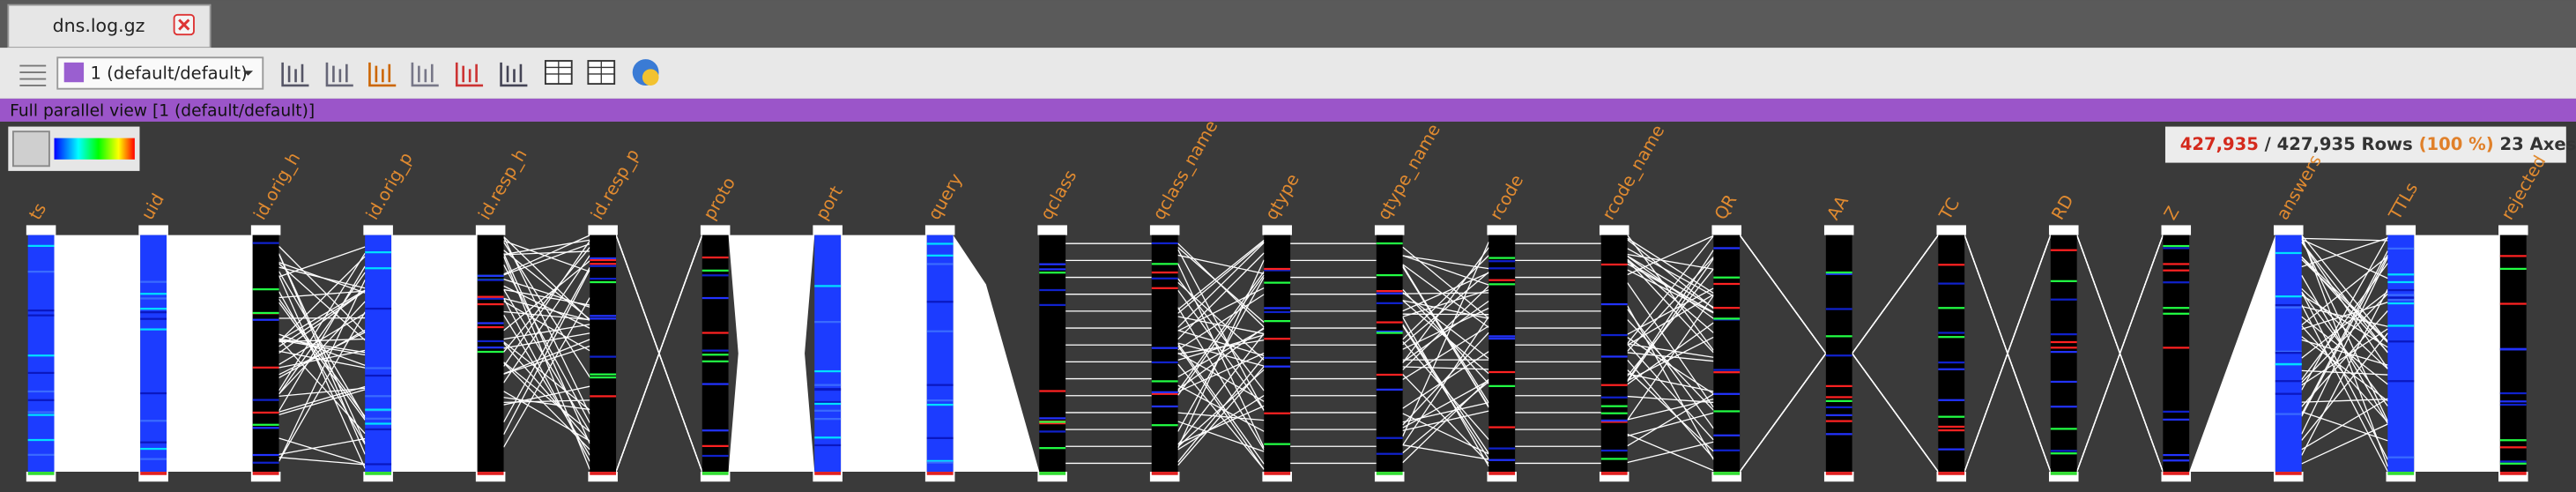 The image size is (2576, 492). I want to click on axis: QR, so click(1726, 336).